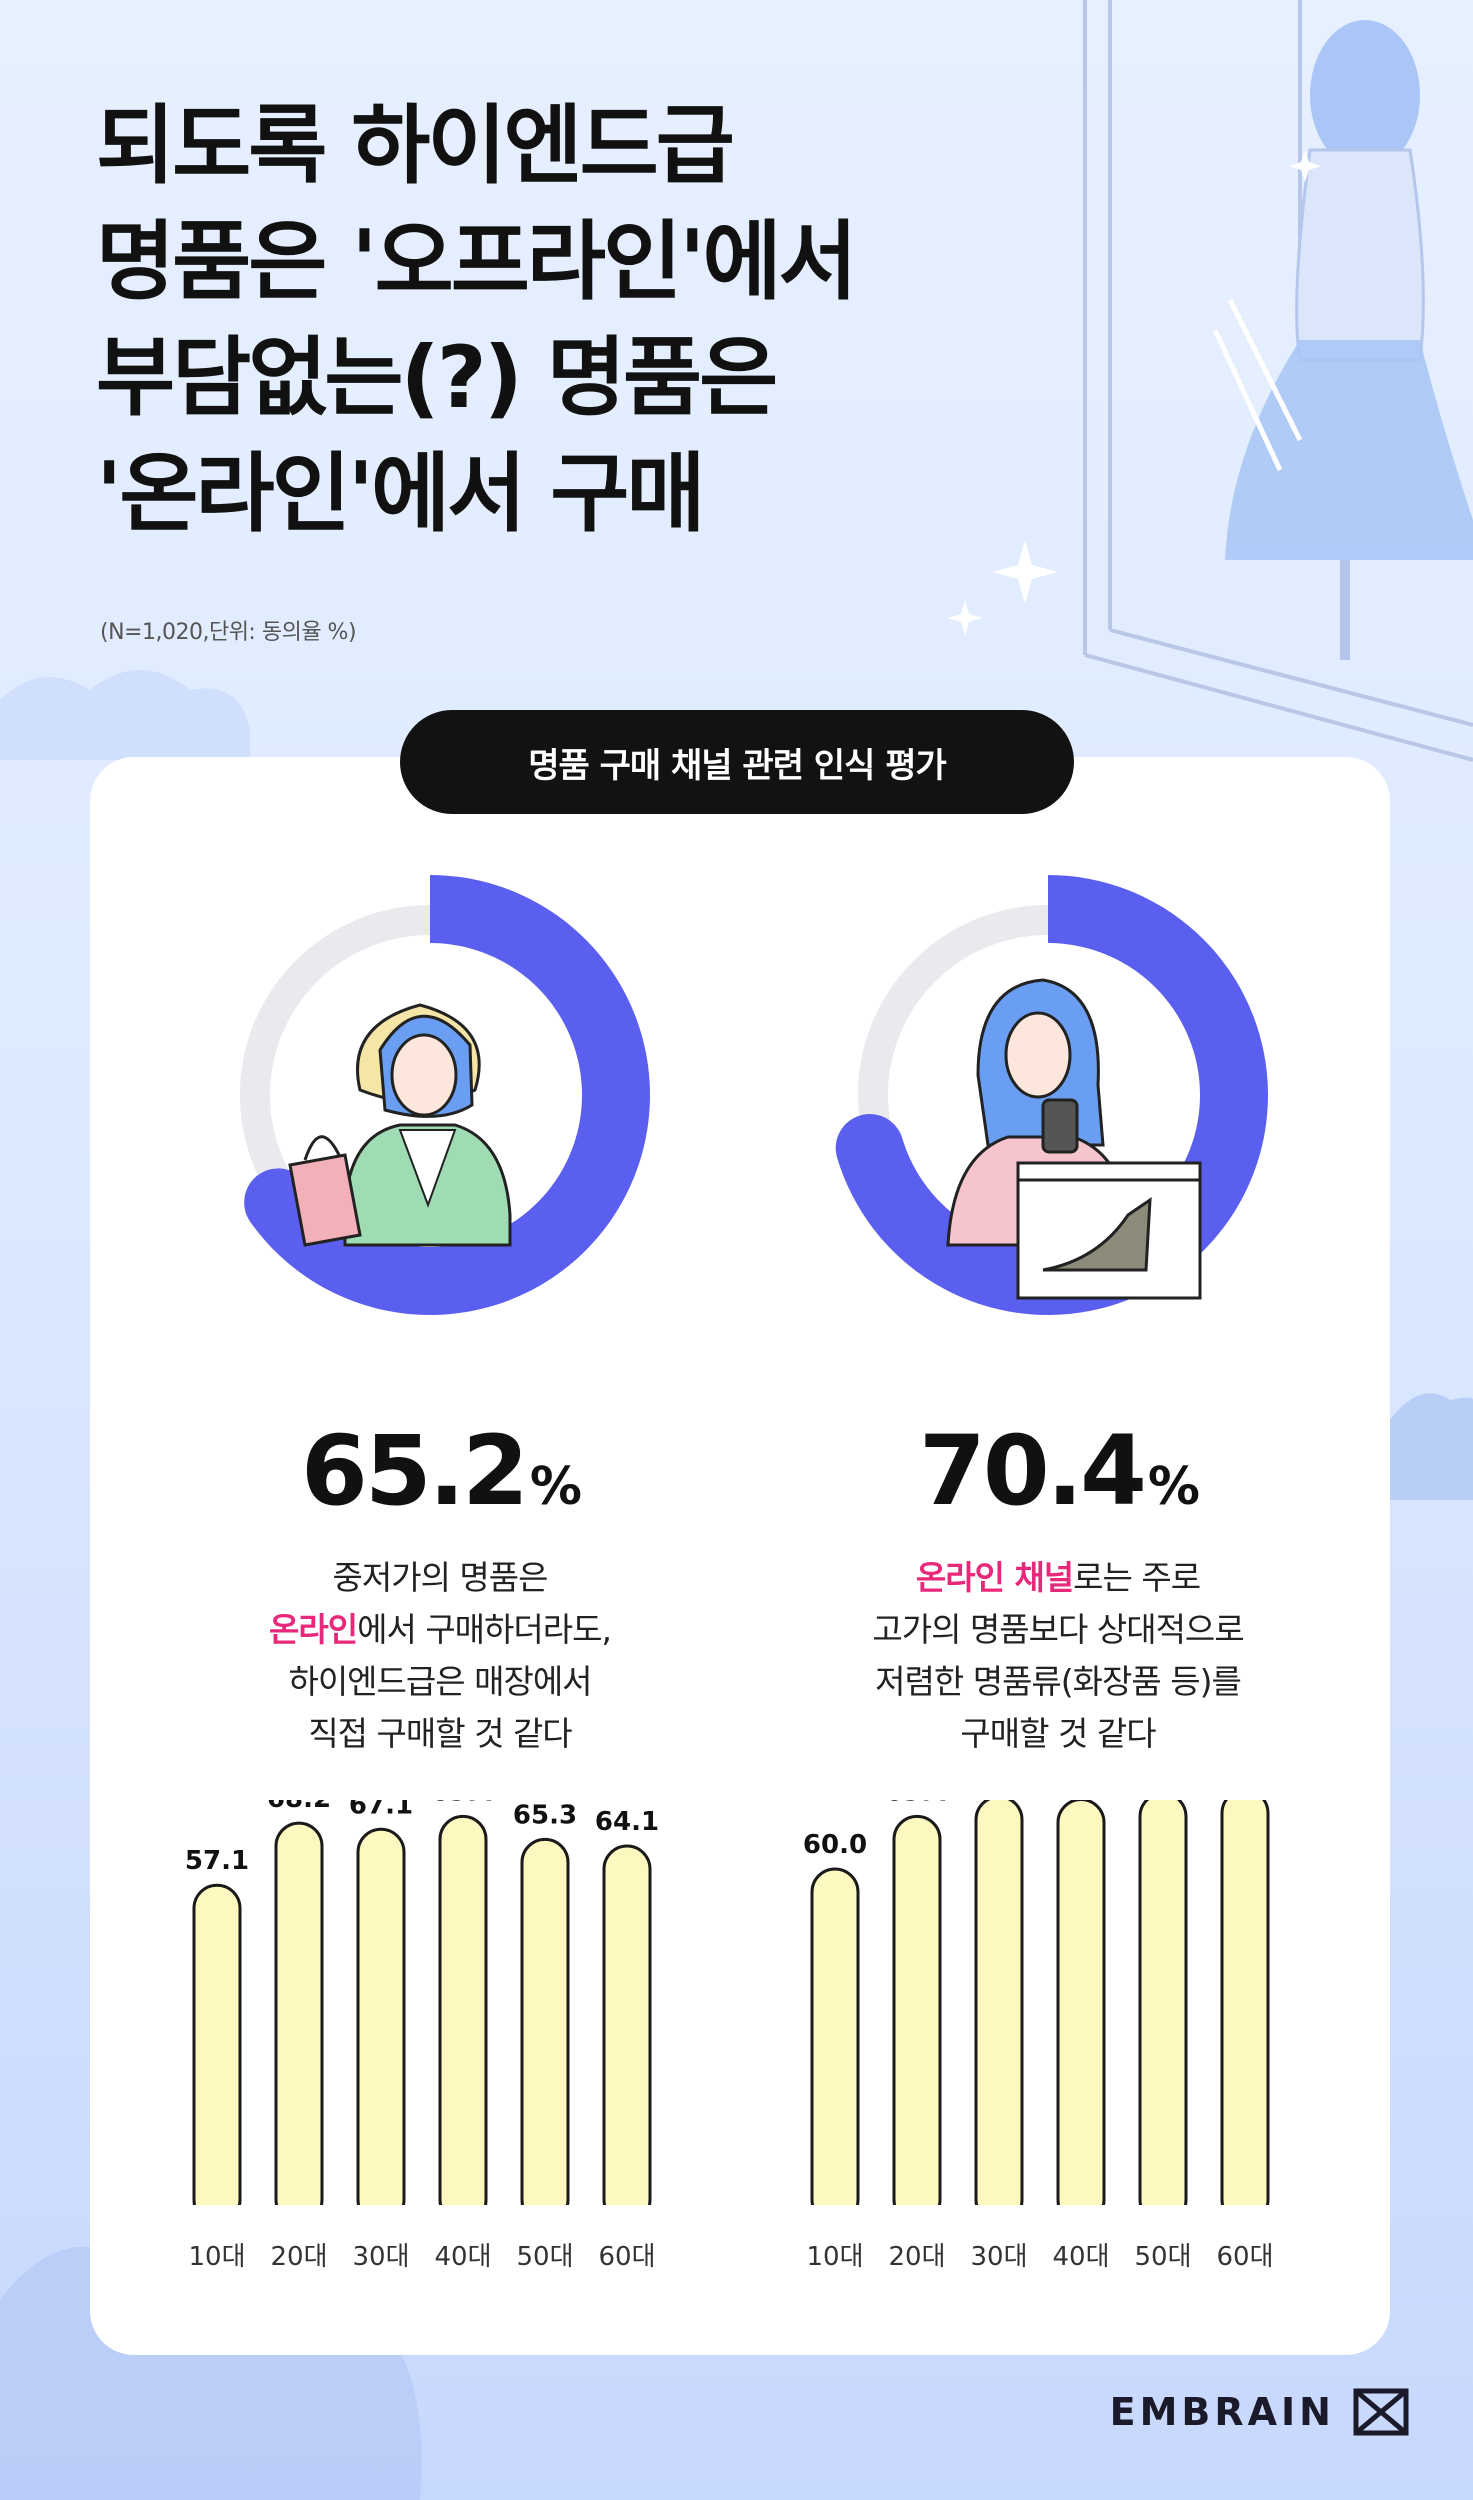 This screenshot has height=2500, width=1473. What do you see at coordinates (228, 632) in the screenshot?
I see `sample-note: (N=1,020,단위: 동의율 %)` at bounding box center [228, 632].